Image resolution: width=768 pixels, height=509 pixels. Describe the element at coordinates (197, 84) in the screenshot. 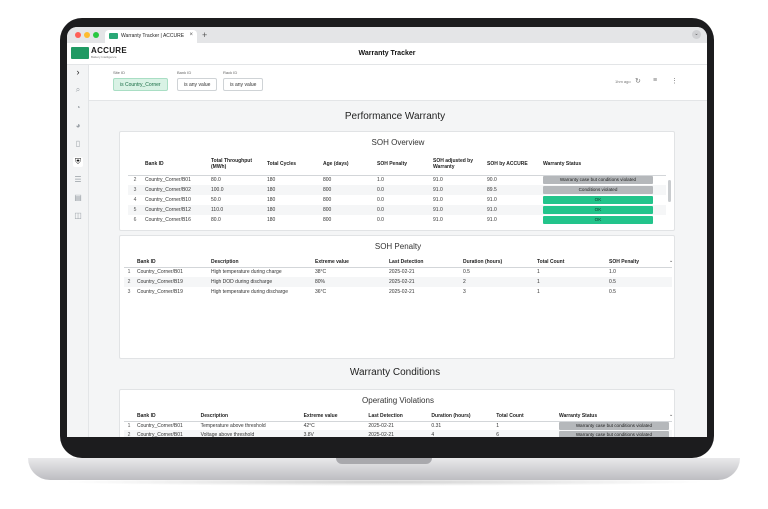

I see `bank-filter-chip: is any value` at that location.